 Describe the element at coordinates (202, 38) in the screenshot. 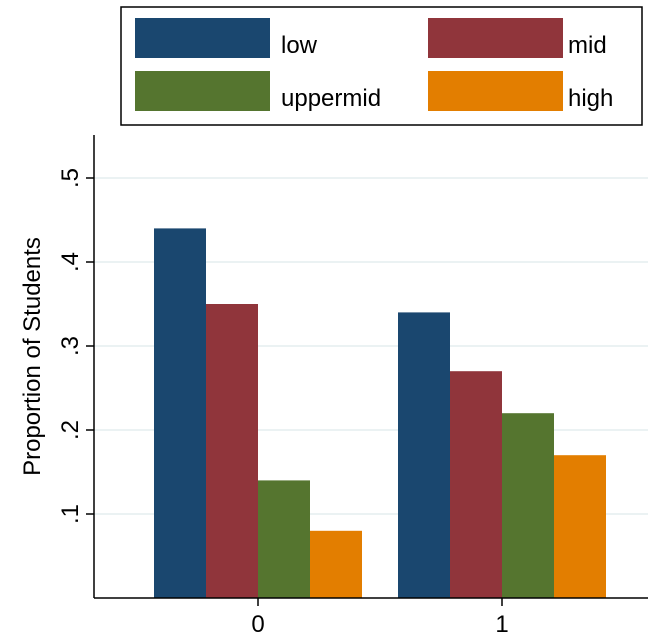

I see `legend-swatch-low` at that location.